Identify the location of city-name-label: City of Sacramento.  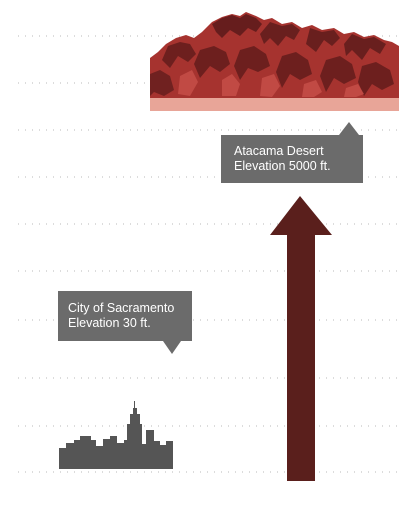
(121, 308).